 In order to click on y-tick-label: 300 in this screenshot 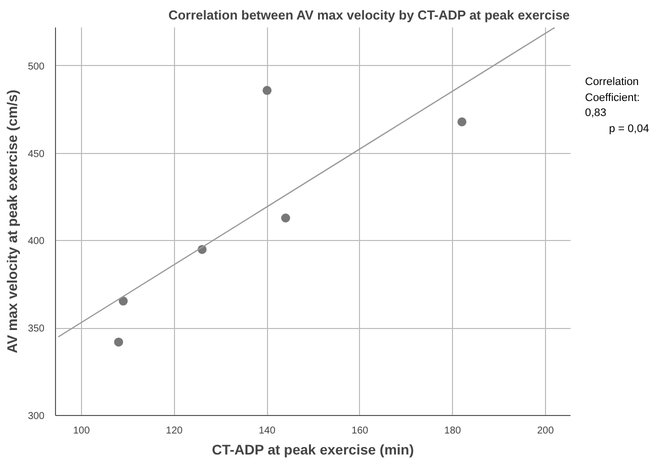, I will do `click(36, 416)`.